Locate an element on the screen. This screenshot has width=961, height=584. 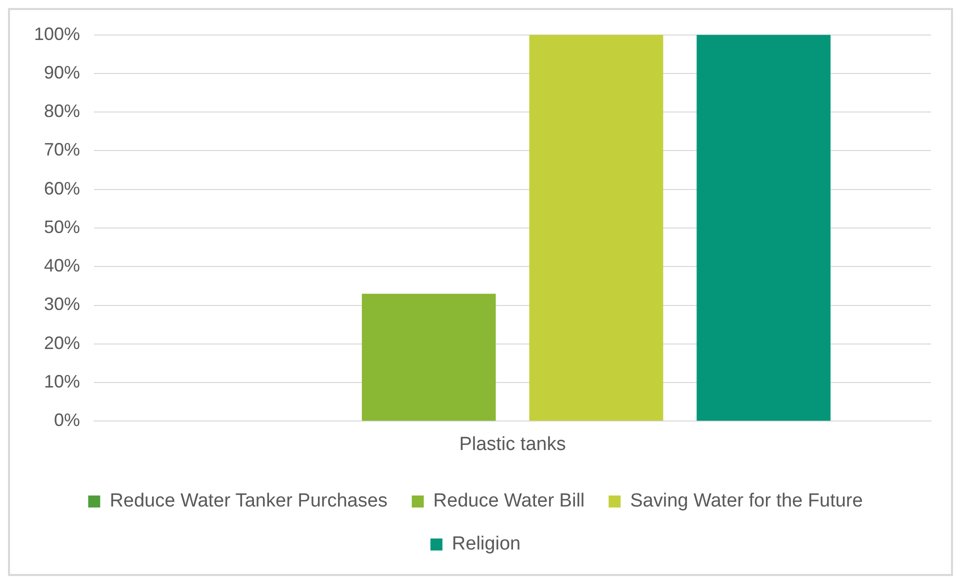
y-tick-label: 10% is located at coordinates (62, 382).